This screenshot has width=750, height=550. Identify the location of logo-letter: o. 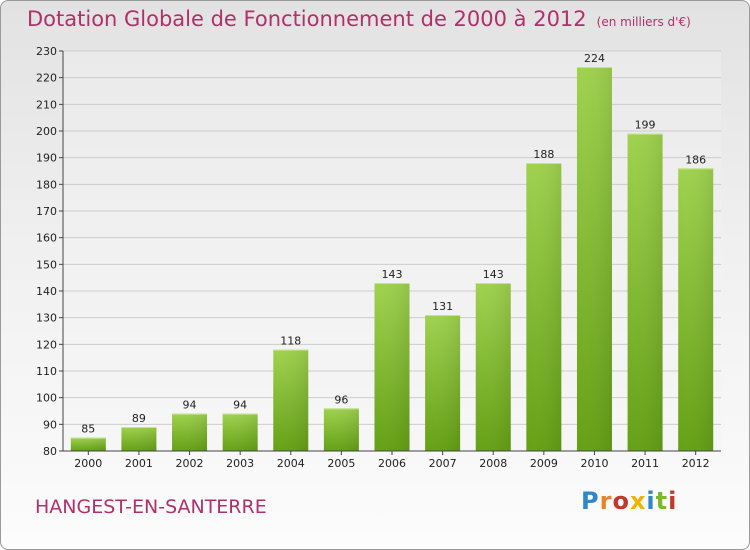
(621, 501).